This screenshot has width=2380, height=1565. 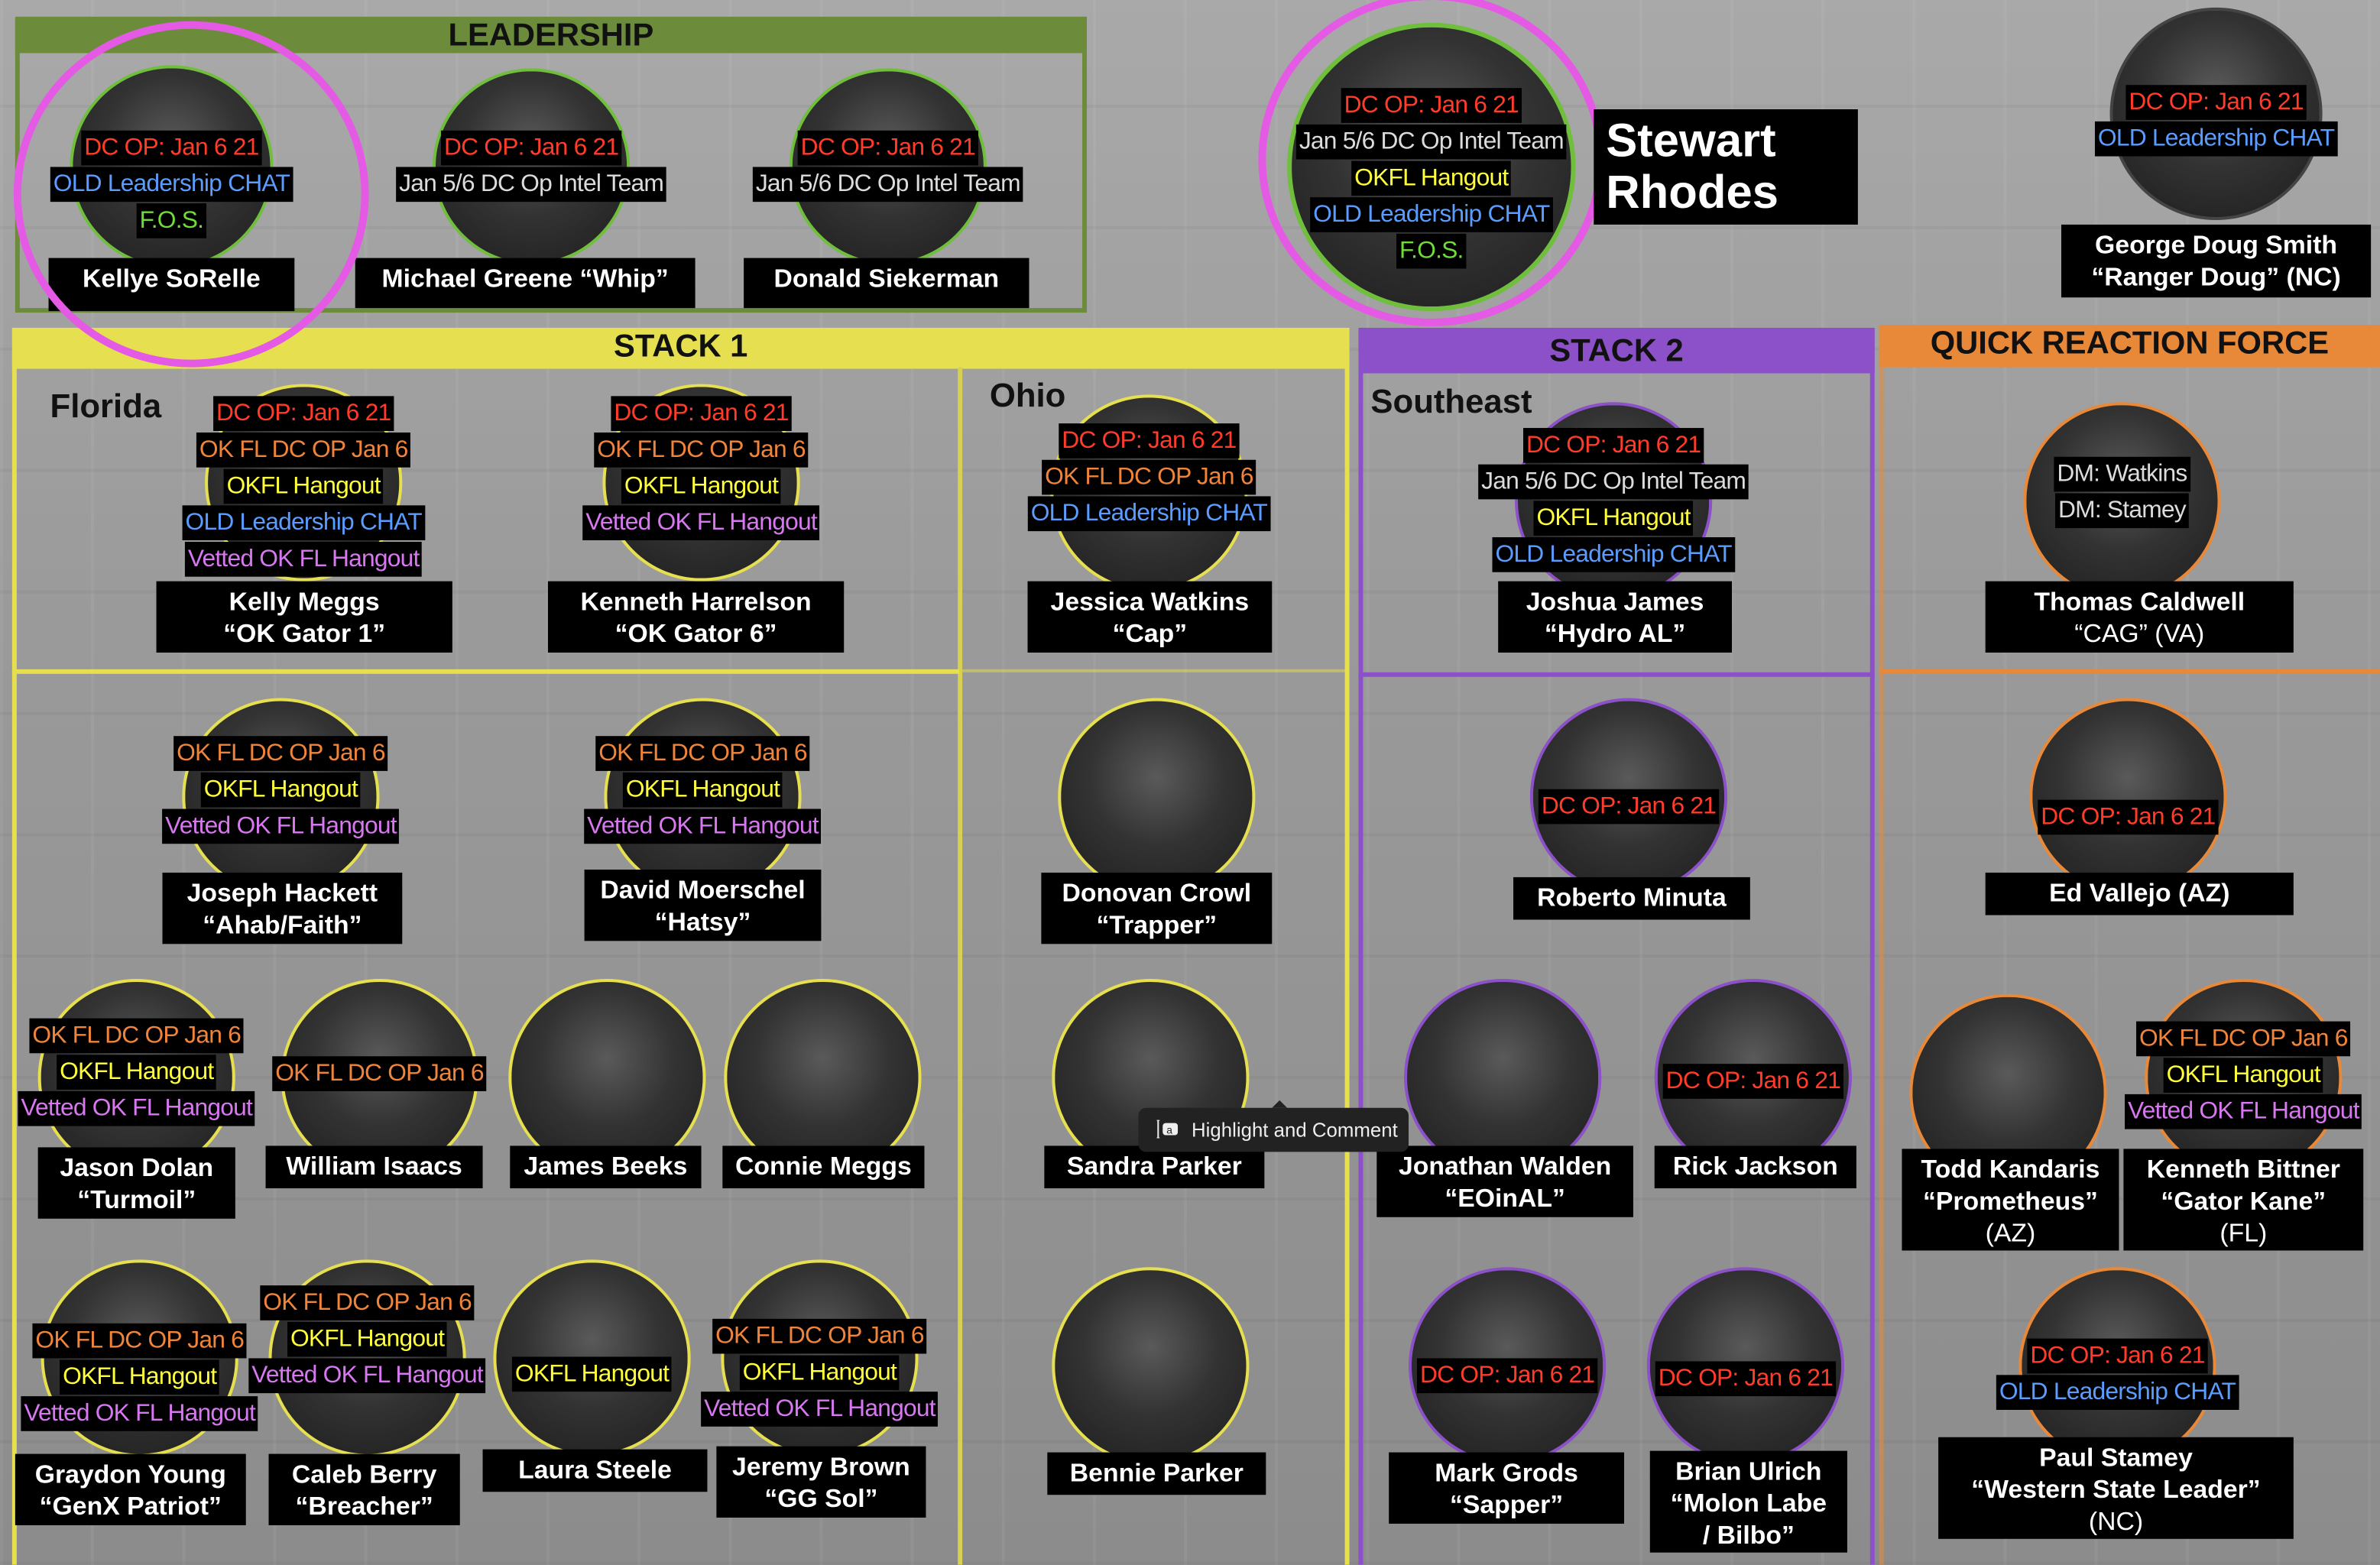 I want to click on name-thomas-caldwell: Thomas Caldwell “CAG” (VA), so click(x=2139, y=617).